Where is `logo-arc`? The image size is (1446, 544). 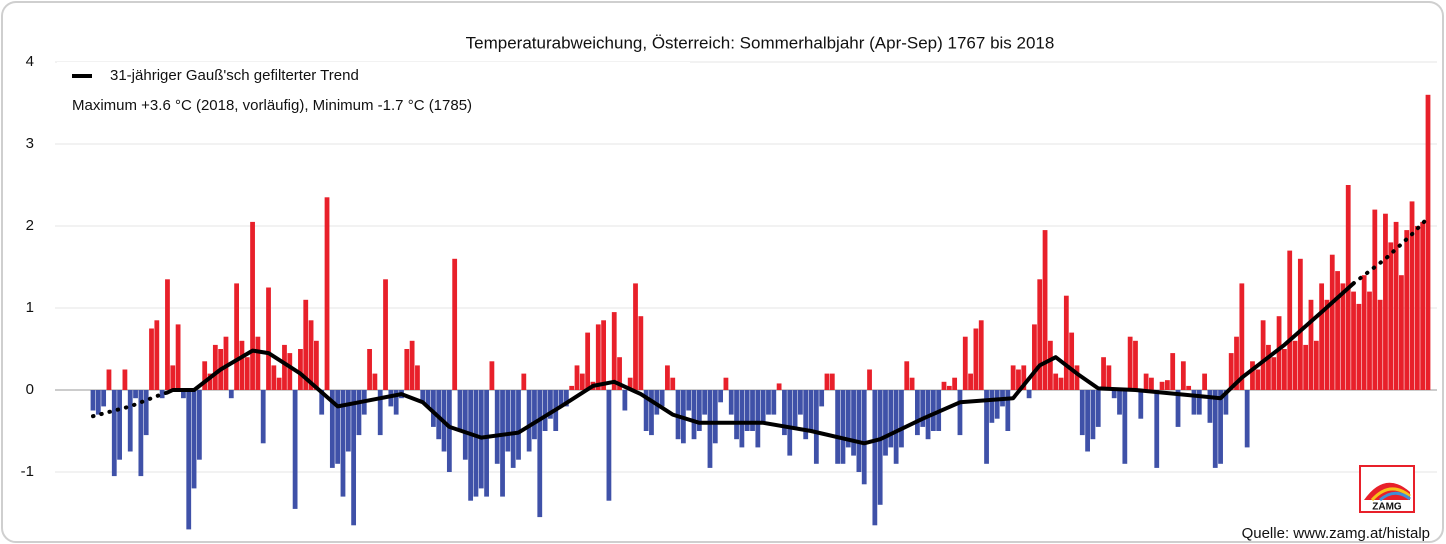
logo-arc is located at coordinates (1395, 496).